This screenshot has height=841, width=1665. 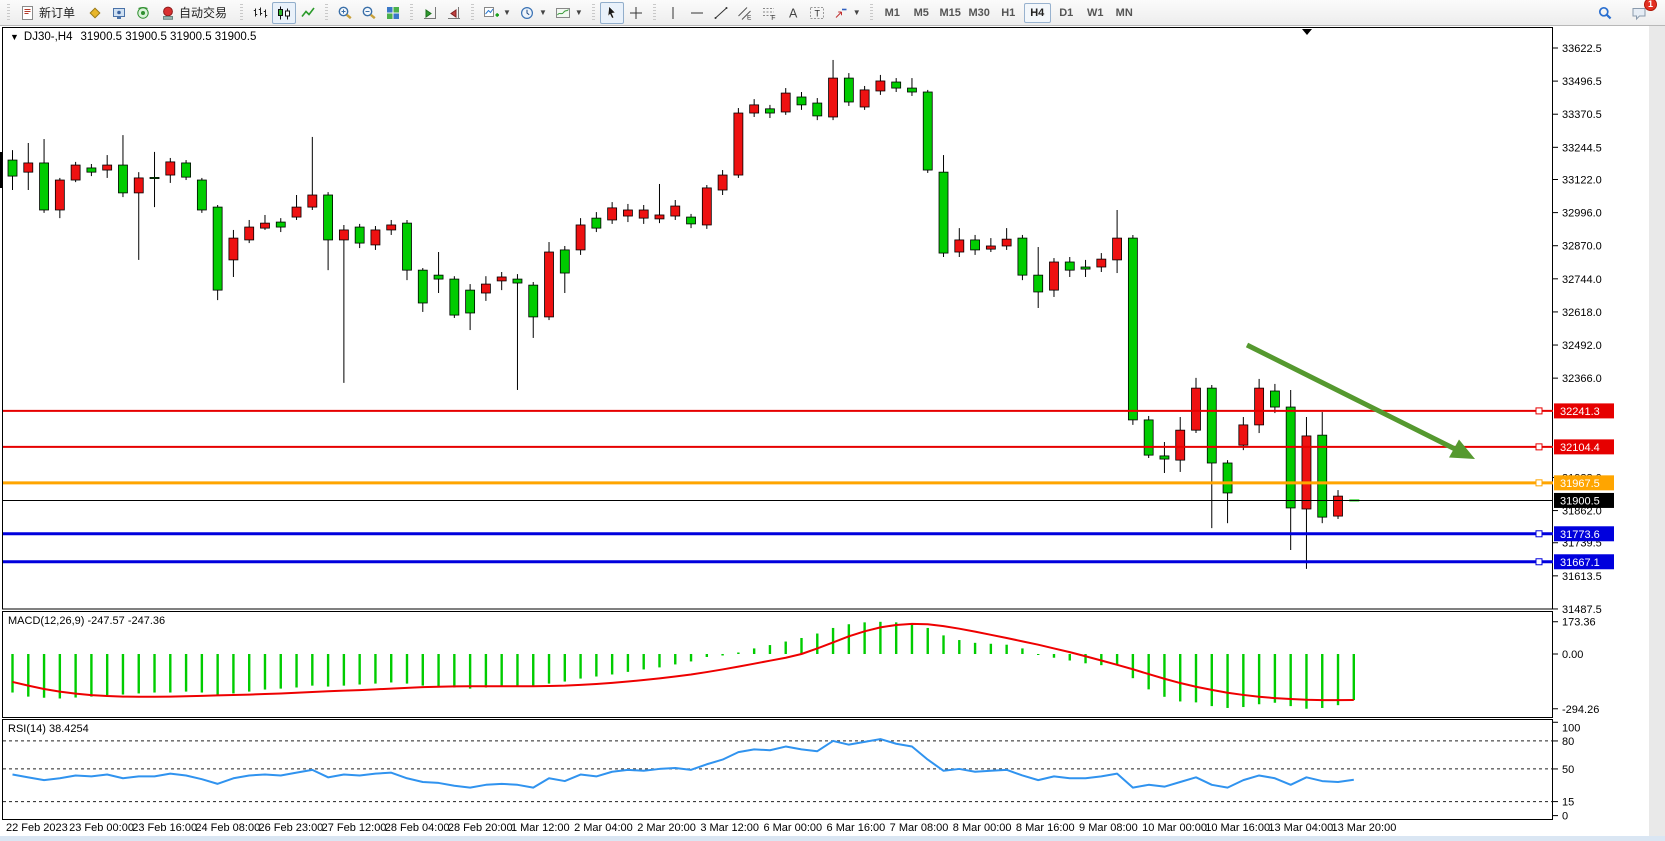 I want to click on candlestick-chart-button, so click(x=284, y=12).